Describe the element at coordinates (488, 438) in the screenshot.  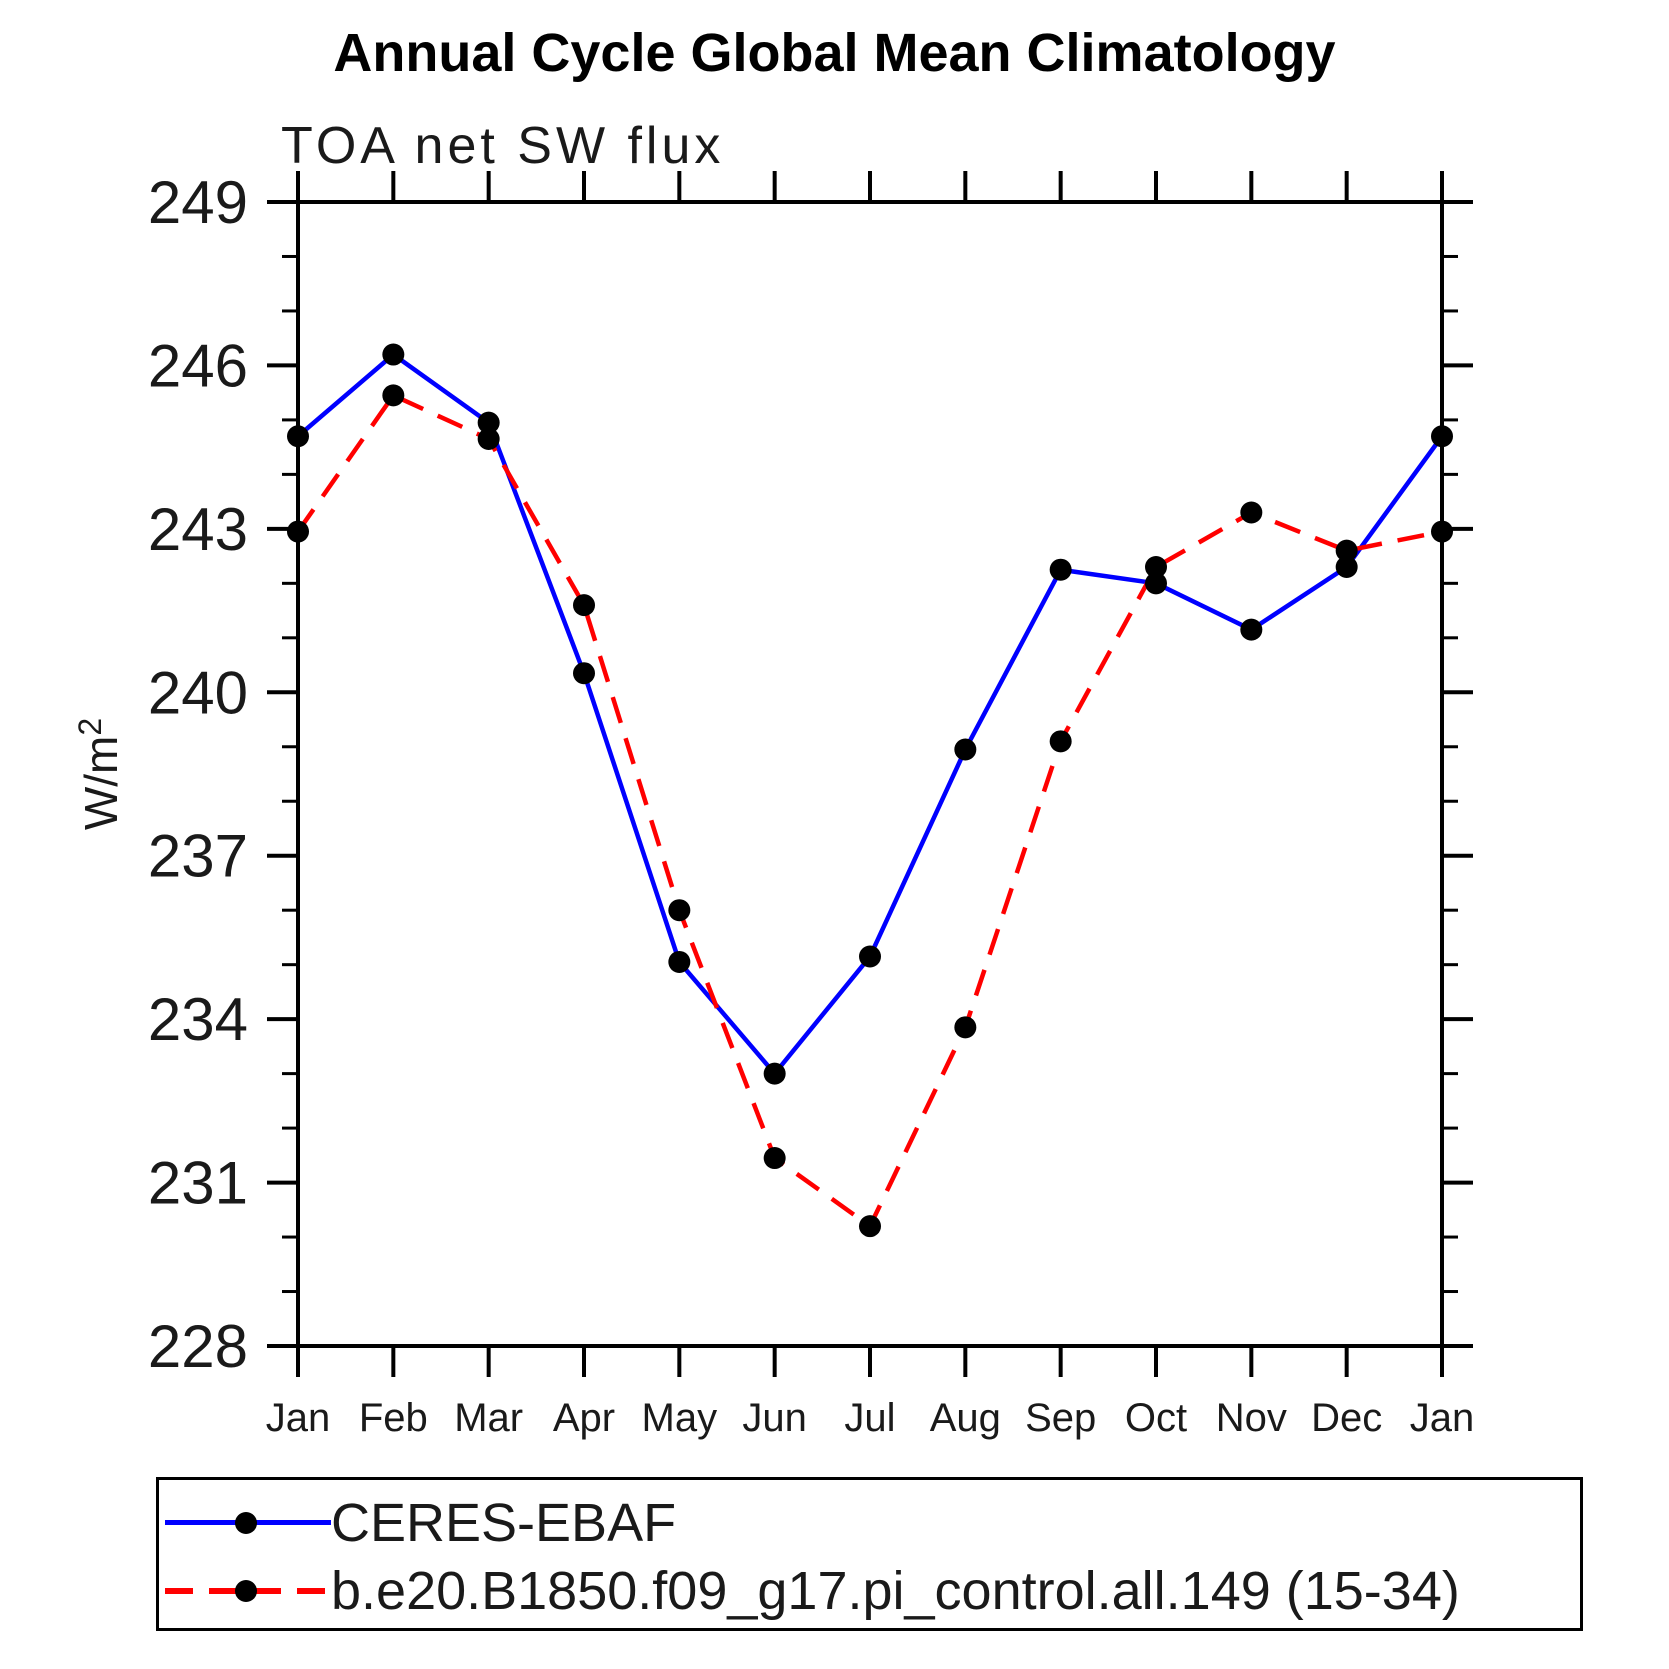
I see `data-point-series1-Mar` at that location.